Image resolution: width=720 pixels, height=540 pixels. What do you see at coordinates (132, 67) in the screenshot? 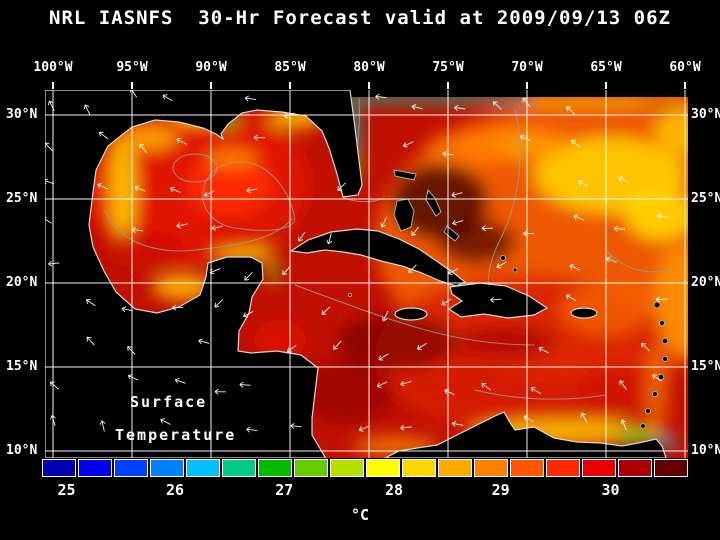
I see `lon-tick-label: 95°W` at bounding box center [132, 67].